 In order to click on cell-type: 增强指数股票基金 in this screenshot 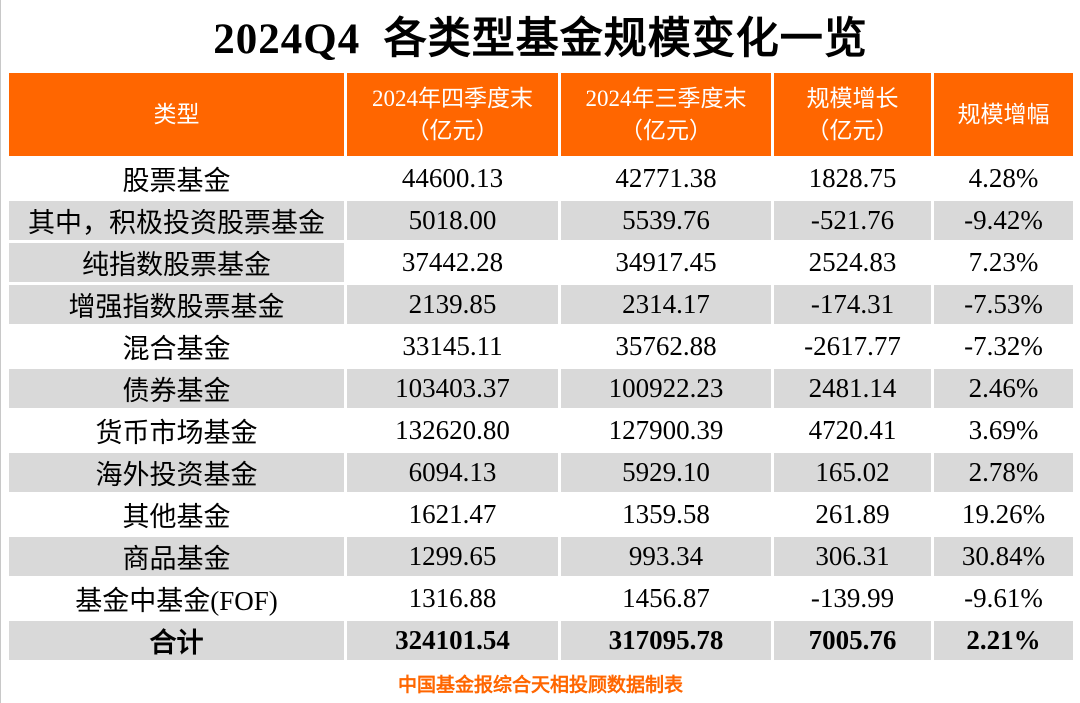, I will do `click(176, 304)`.